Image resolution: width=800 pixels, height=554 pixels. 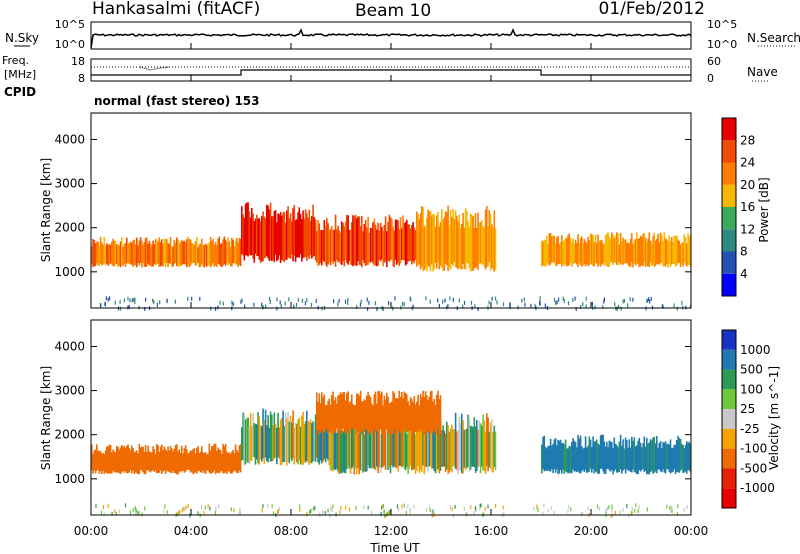 What do you see at coordinates (15, 60) in the screenshot?
I see `freq-label-1: Freq.` at bounding box center [15, 60].